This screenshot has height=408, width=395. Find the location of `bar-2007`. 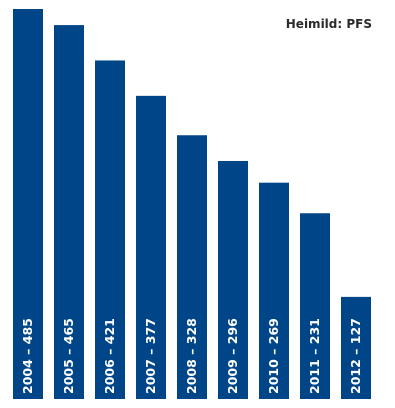

bar-2007 is located at coordinates (151, 247).